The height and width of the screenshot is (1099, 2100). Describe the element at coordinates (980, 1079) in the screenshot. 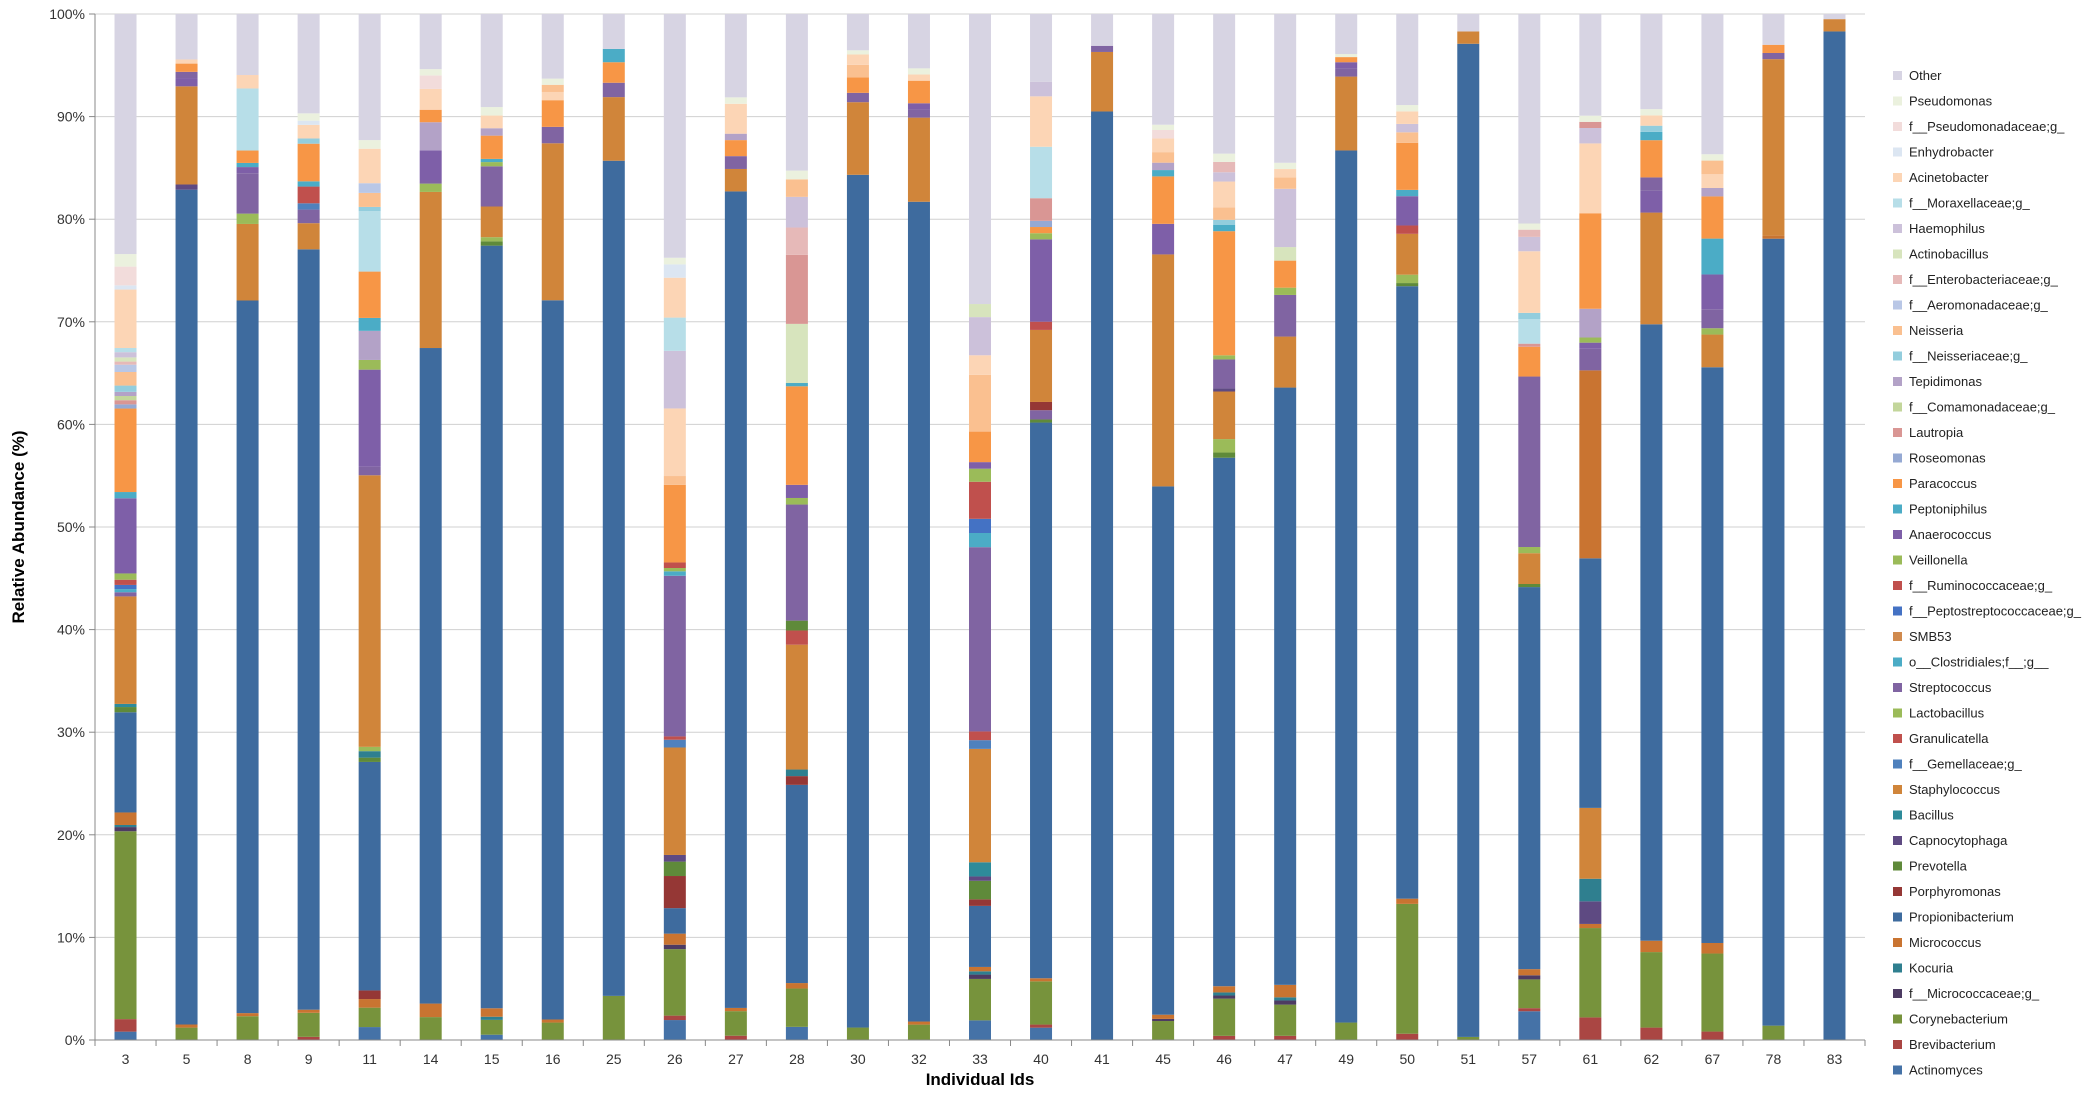

I see `x-axis-title: Individual Ids` at that location.